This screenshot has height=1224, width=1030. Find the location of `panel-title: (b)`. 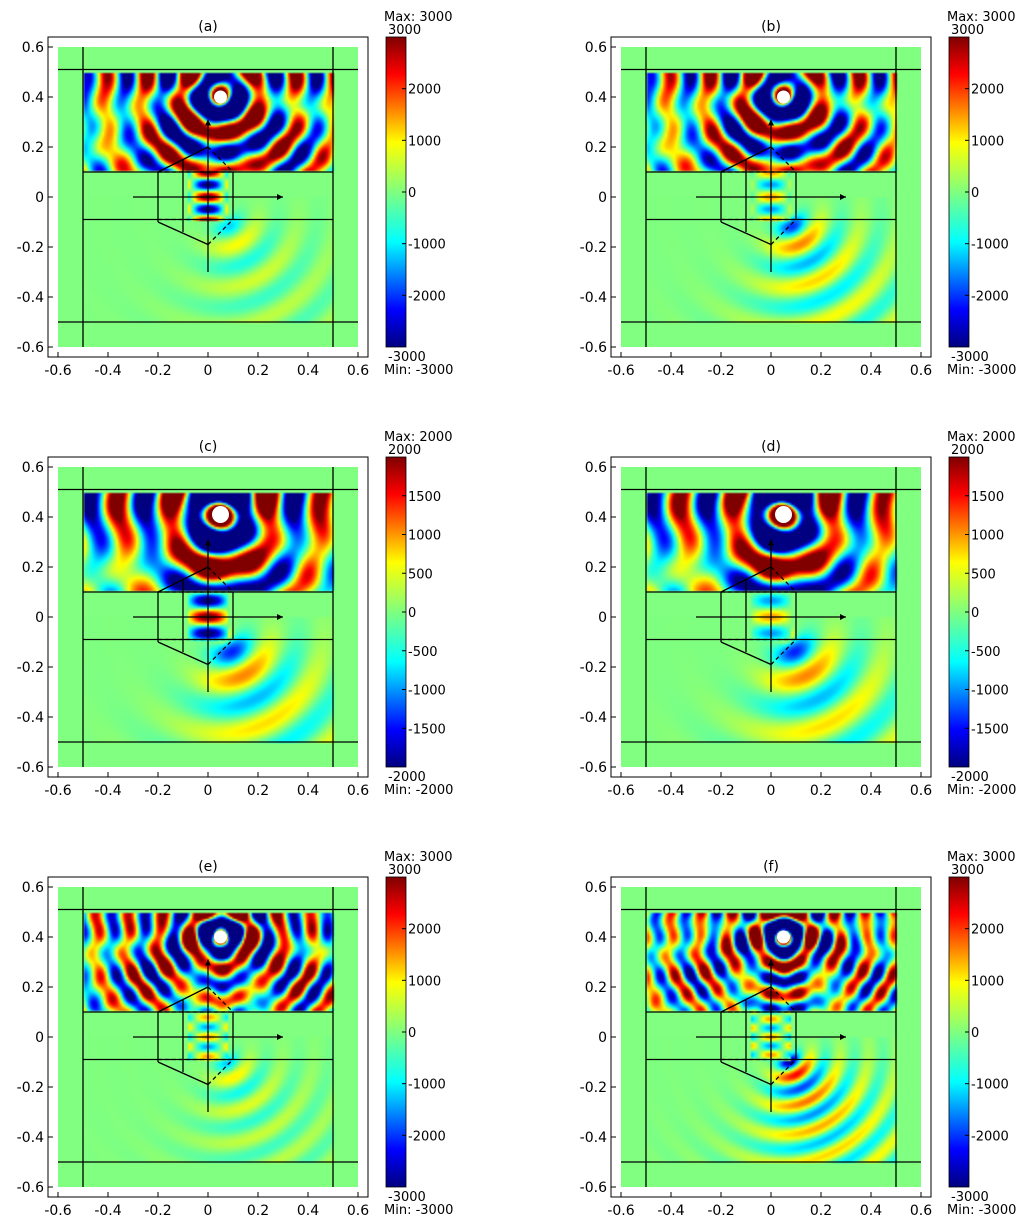

panel-title: (b) is located at coordinates (771, 27).